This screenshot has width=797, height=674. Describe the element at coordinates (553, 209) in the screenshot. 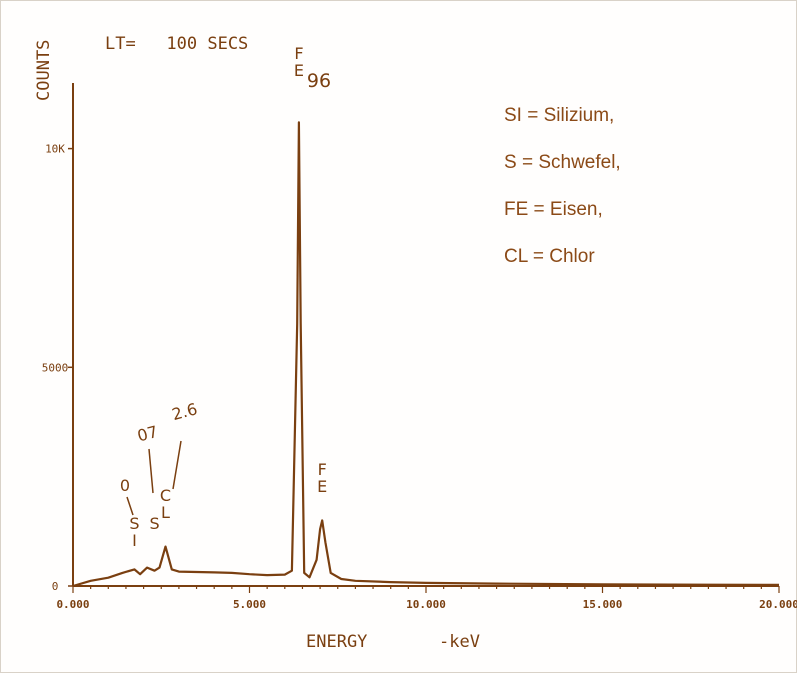

I see `legend-entry: FE = Eisen,` at that location.